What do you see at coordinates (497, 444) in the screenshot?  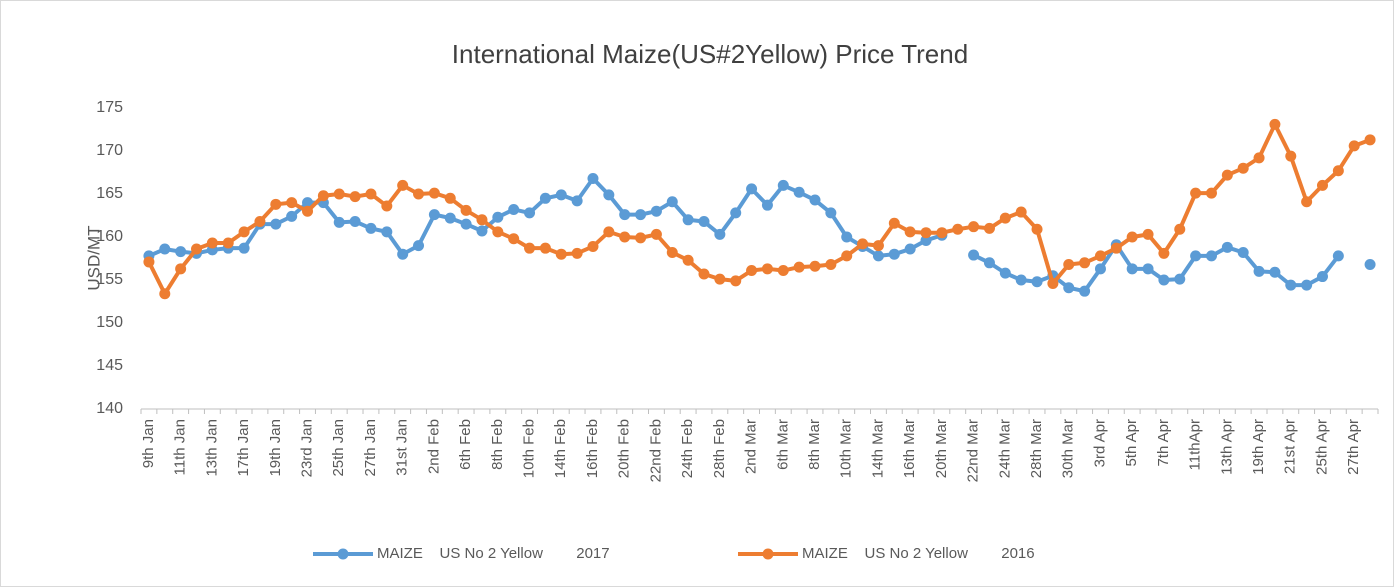 I see `x-tick-label: 8th Feb` at bounding box center [497, 444].